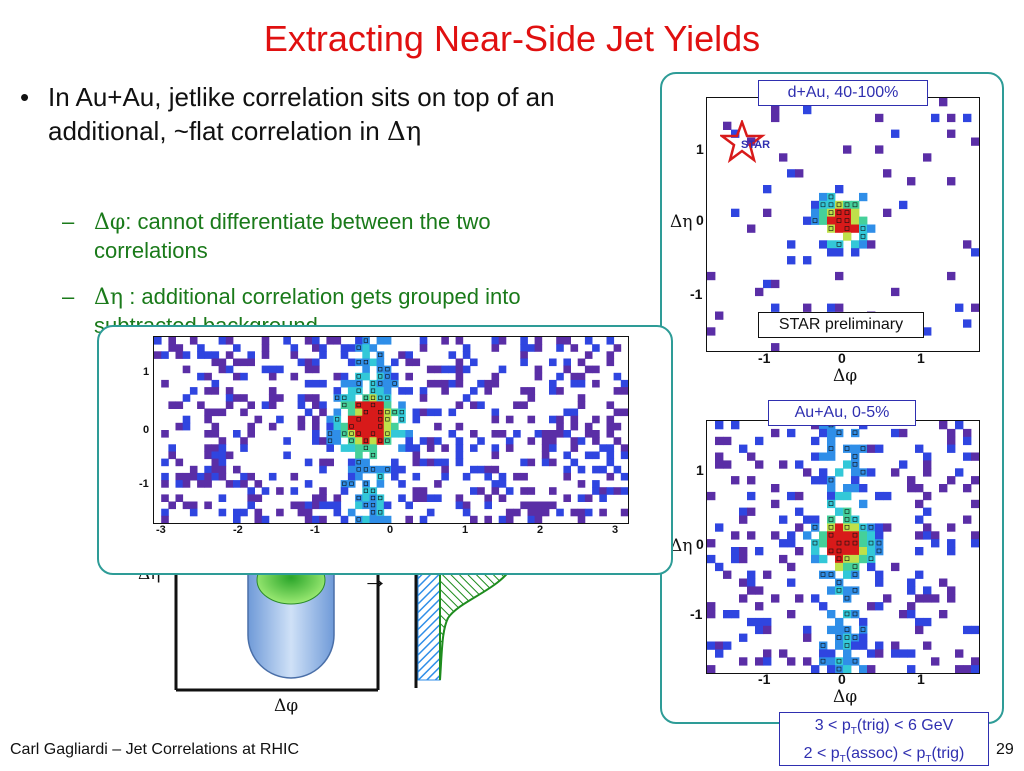 The image size is (1024, 771). What do you see at coordinates (390, 530) in the screenshot?
I see `wide-xtick-0: 0` at bounding box center [390, 530].